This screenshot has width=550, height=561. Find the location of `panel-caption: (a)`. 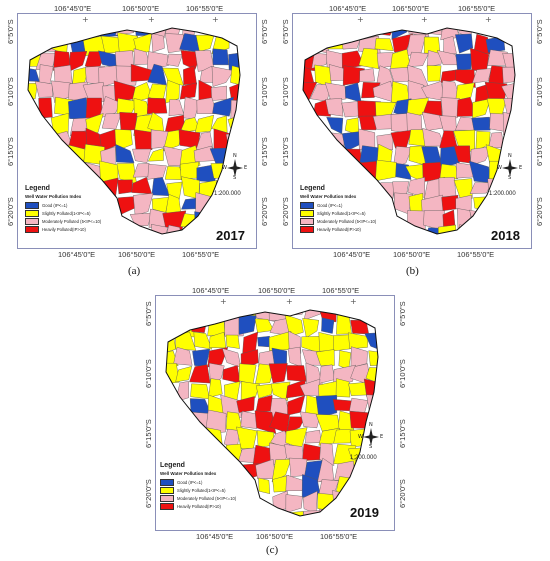

panel-caption: (a) is located at coordinates (134, 271).